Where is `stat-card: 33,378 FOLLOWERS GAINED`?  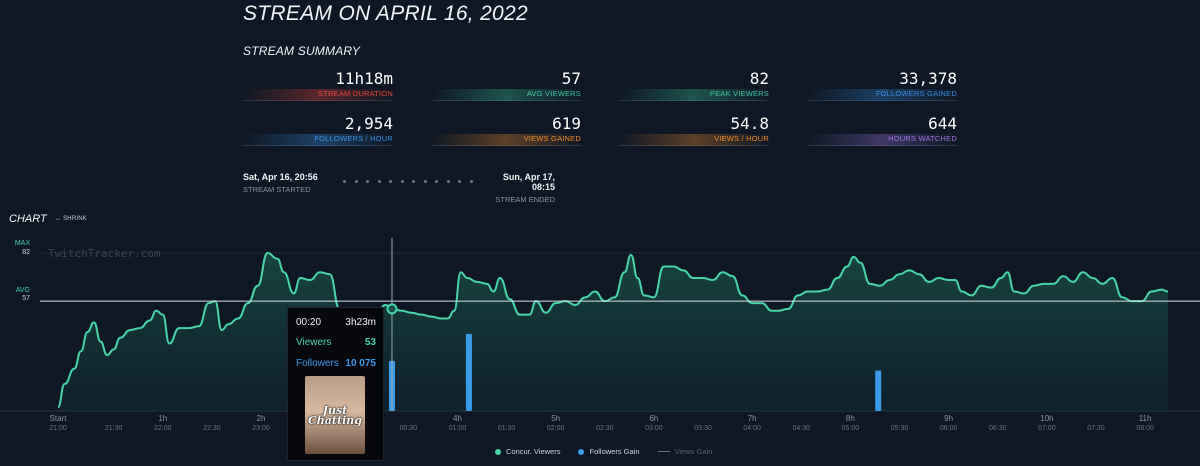 stat-card: 33,378 FOLLOWERS GAINED is located at coordinates (882, 84).